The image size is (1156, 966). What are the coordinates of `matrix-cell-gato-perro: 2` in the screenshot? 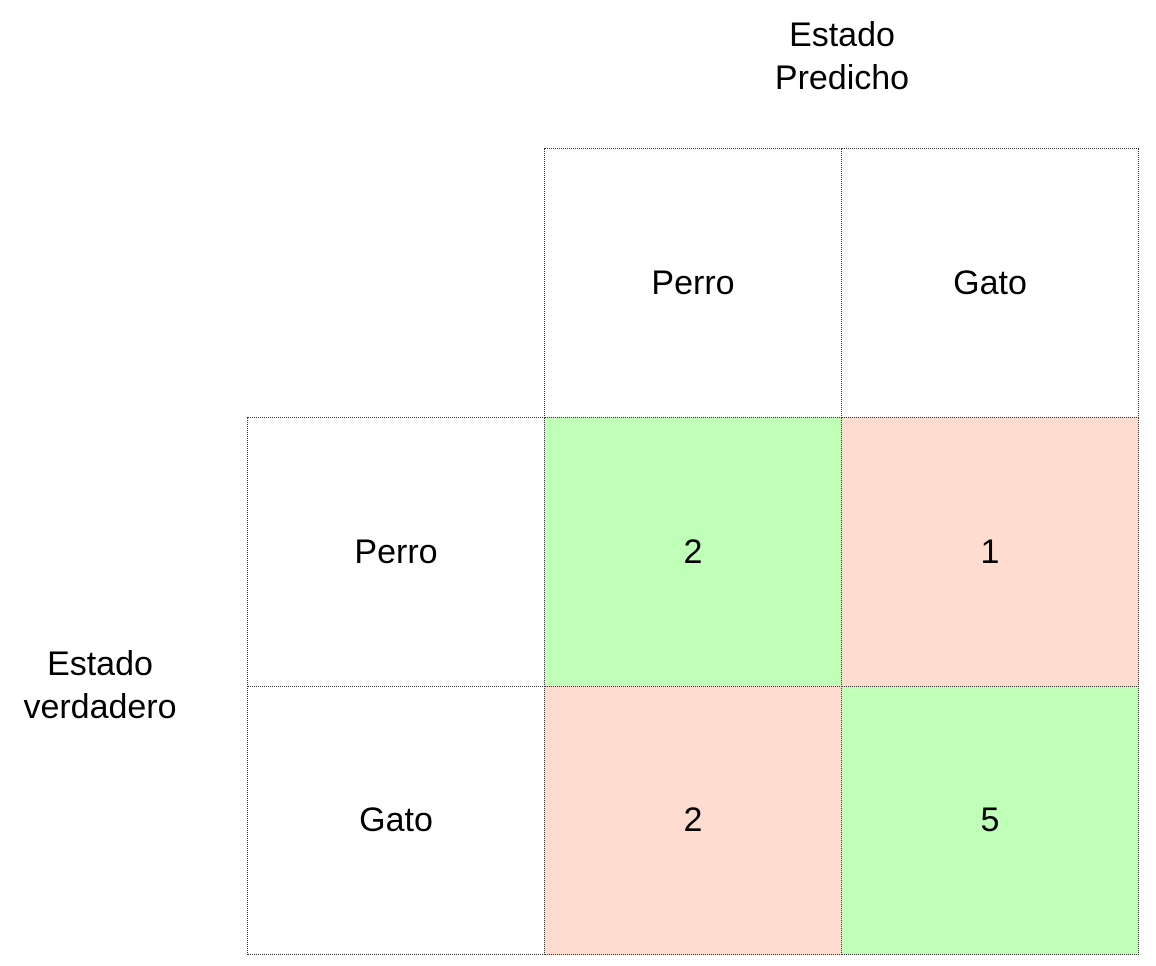 It's located at (693, 820).